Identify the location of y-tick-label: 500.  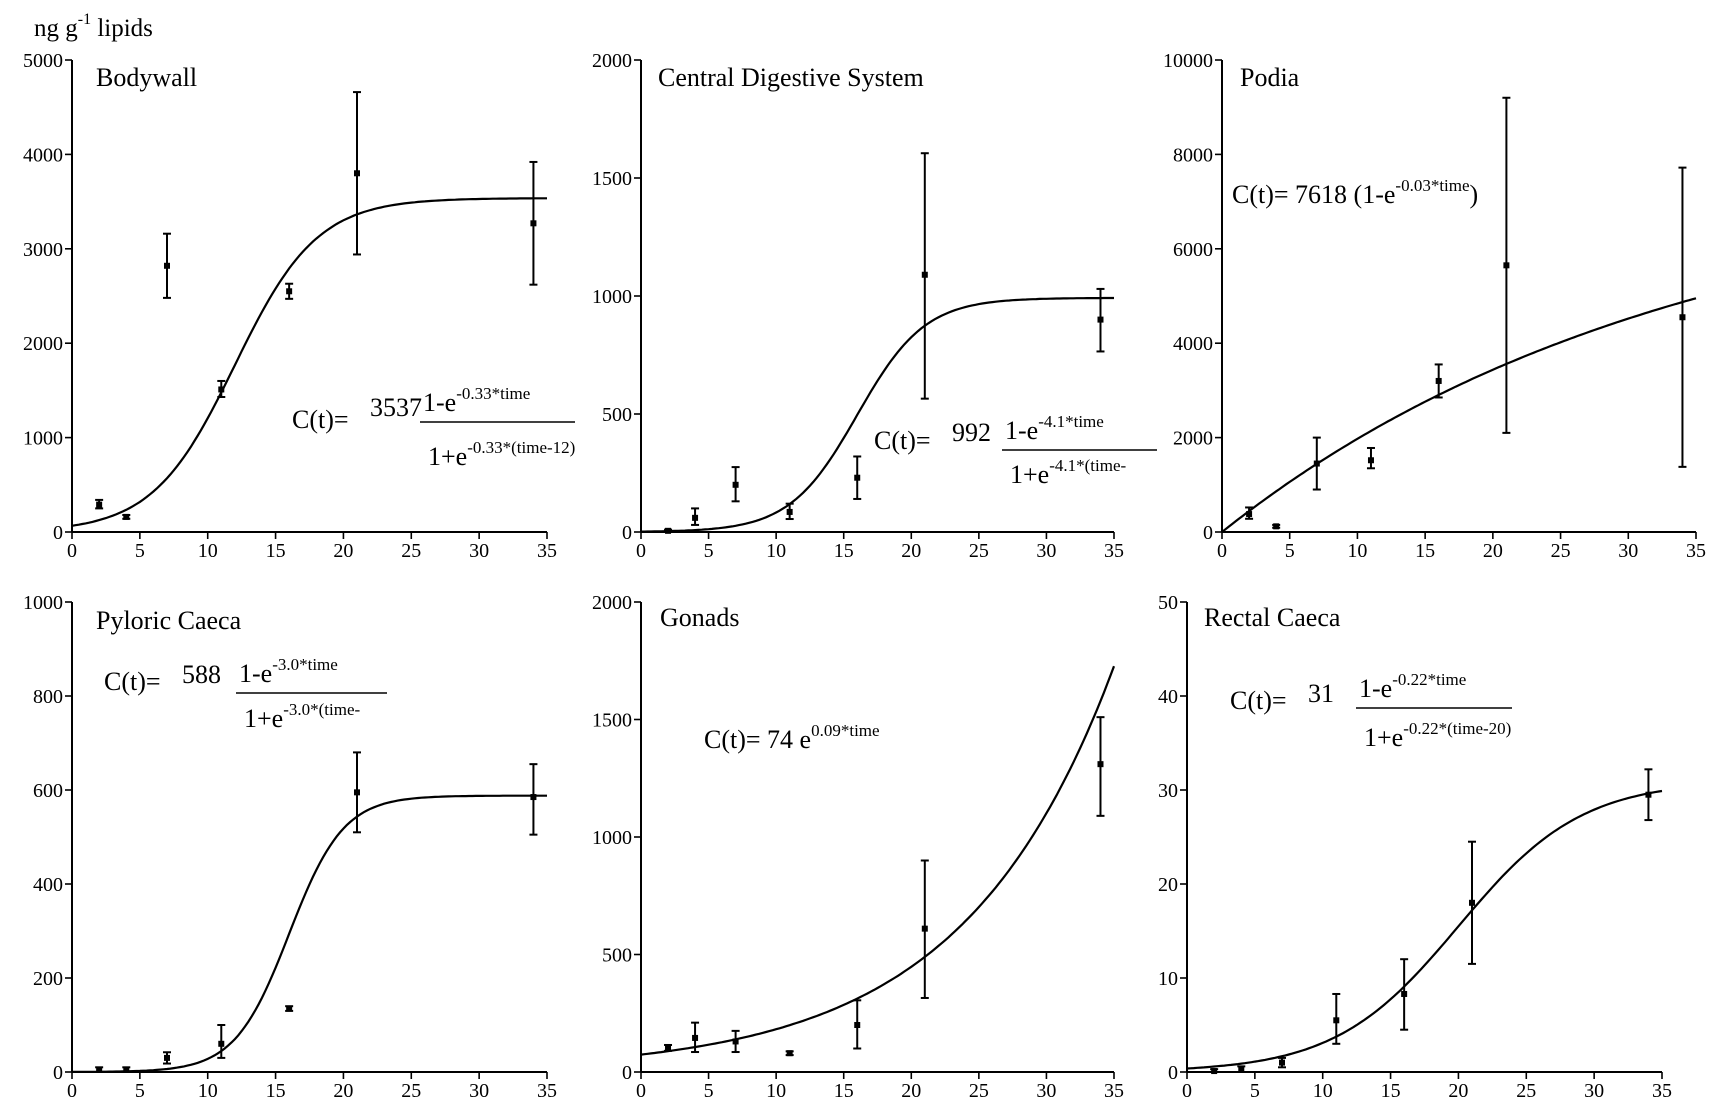
(617, 415).